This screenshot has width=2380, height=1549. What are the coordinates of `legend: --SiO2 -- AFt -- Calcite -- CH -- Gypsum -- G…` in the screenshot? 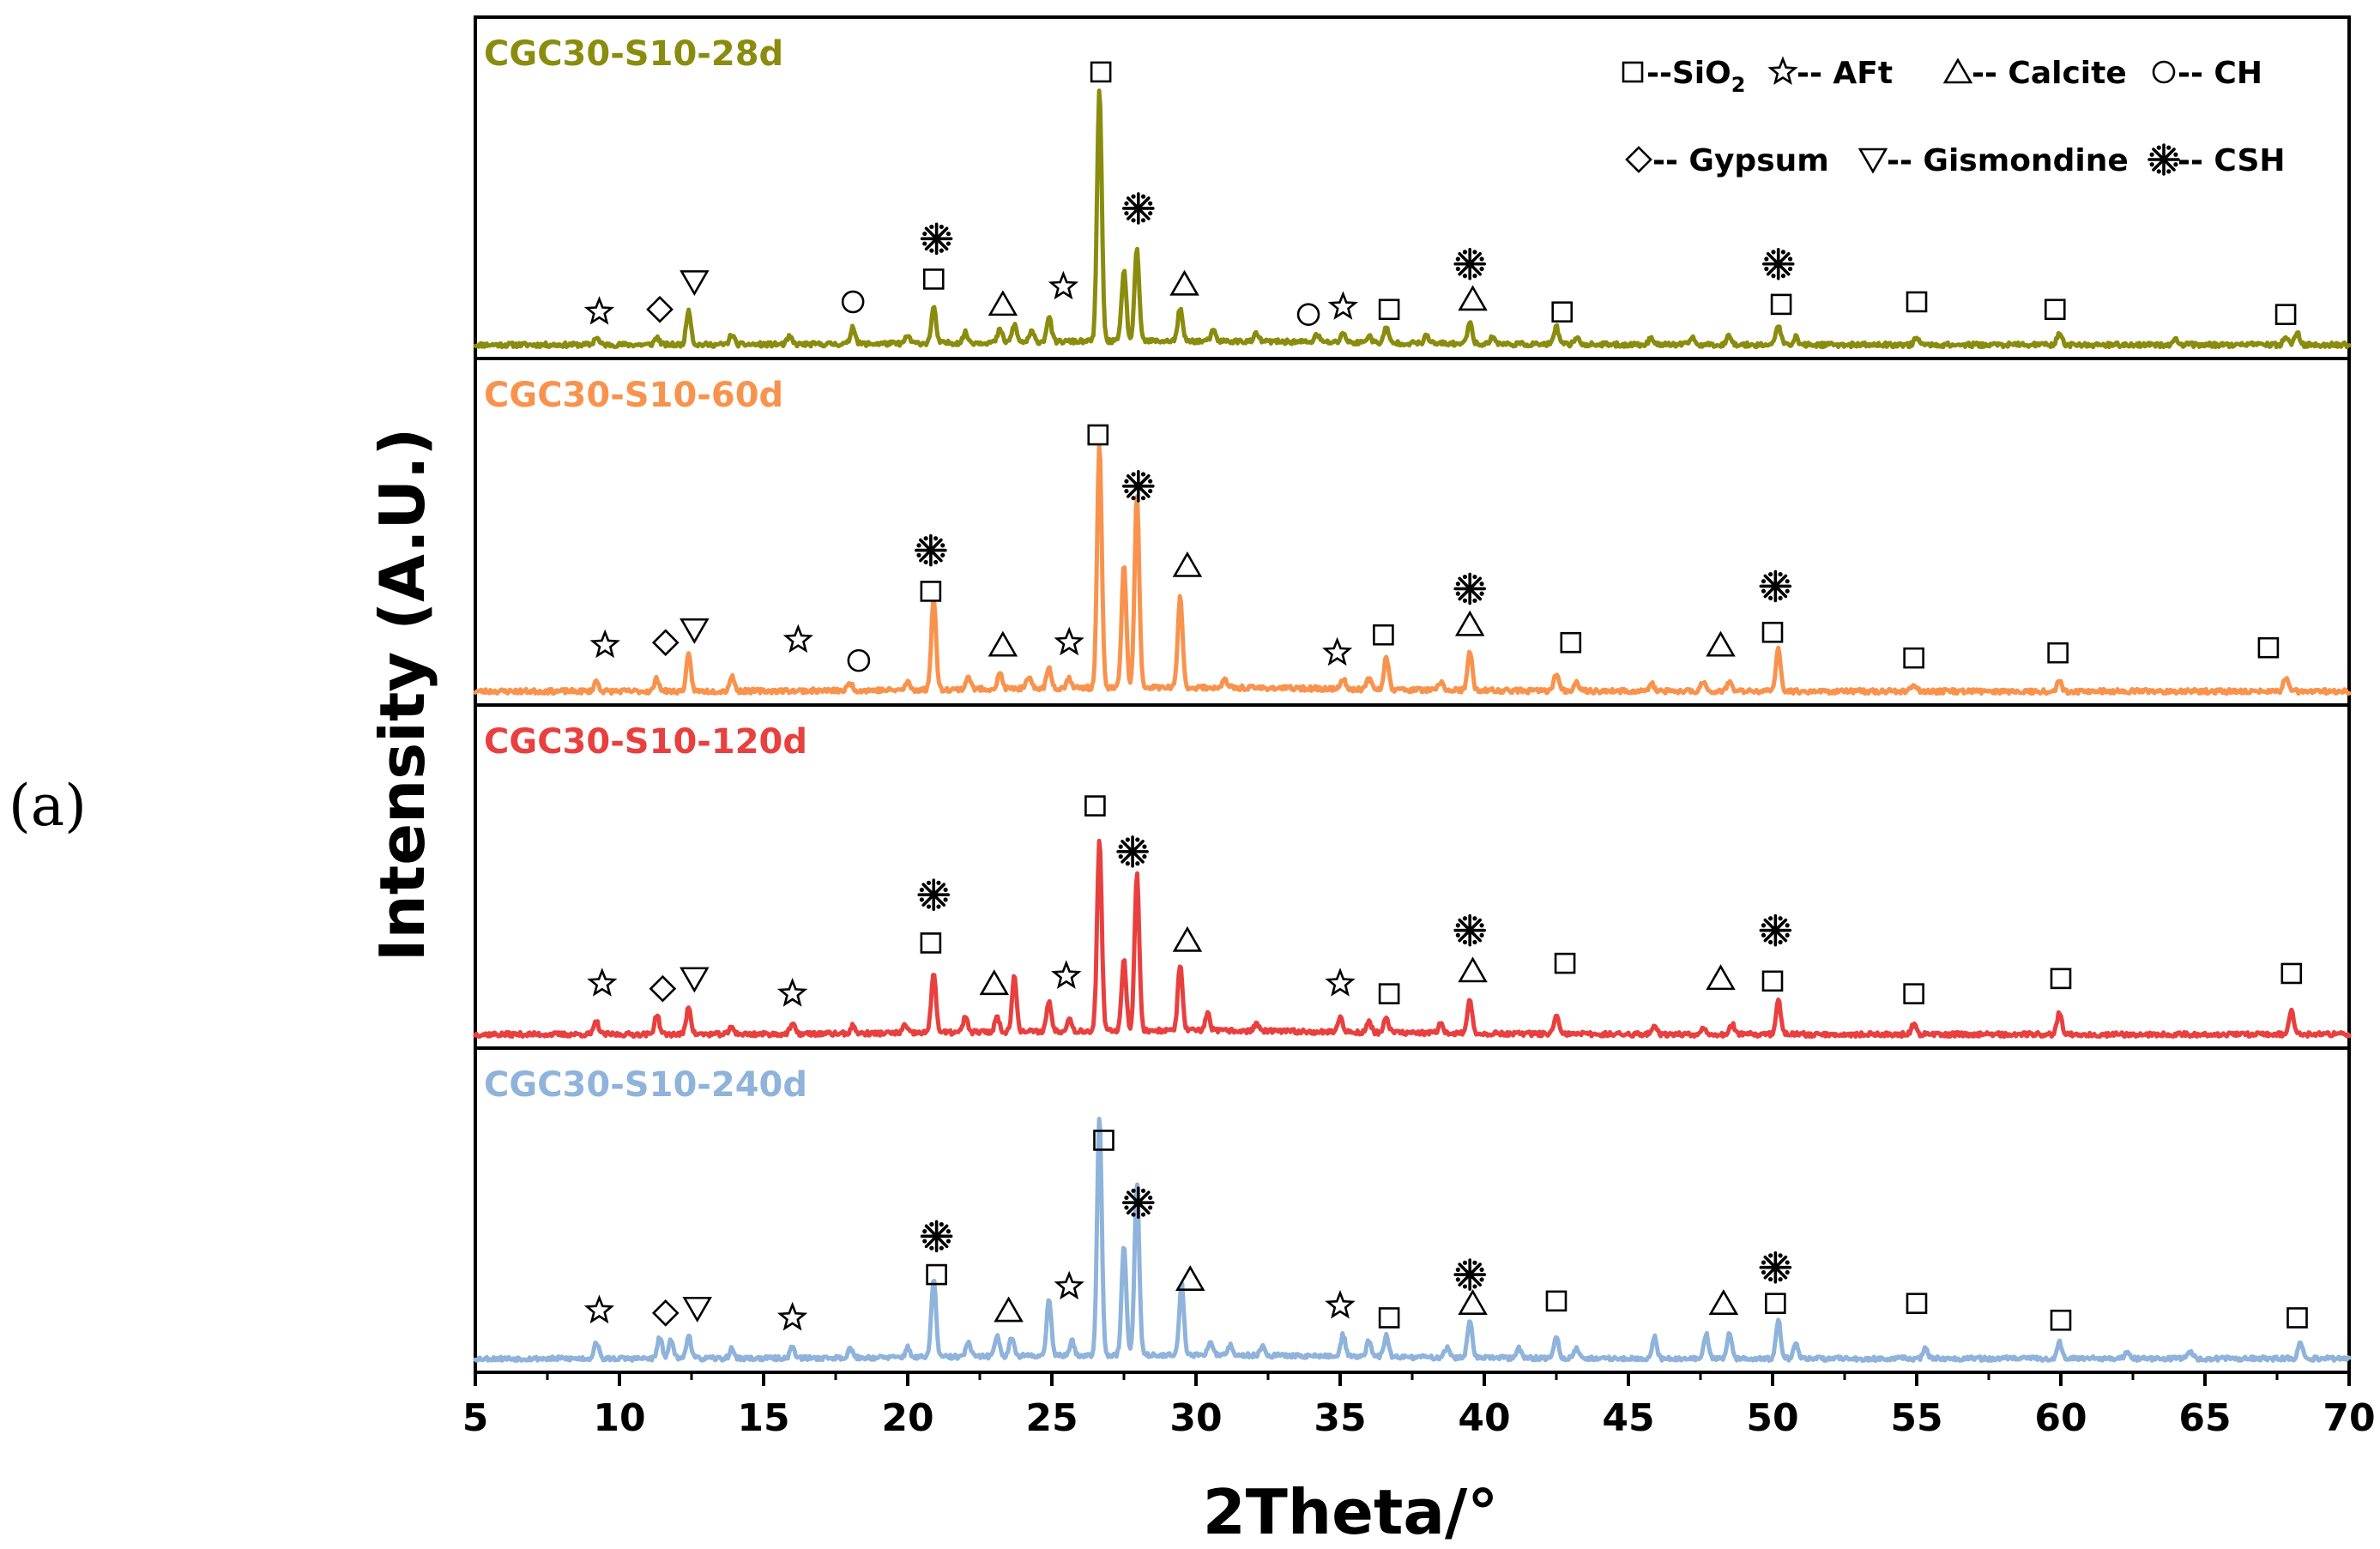 It's located at (1954, 117).